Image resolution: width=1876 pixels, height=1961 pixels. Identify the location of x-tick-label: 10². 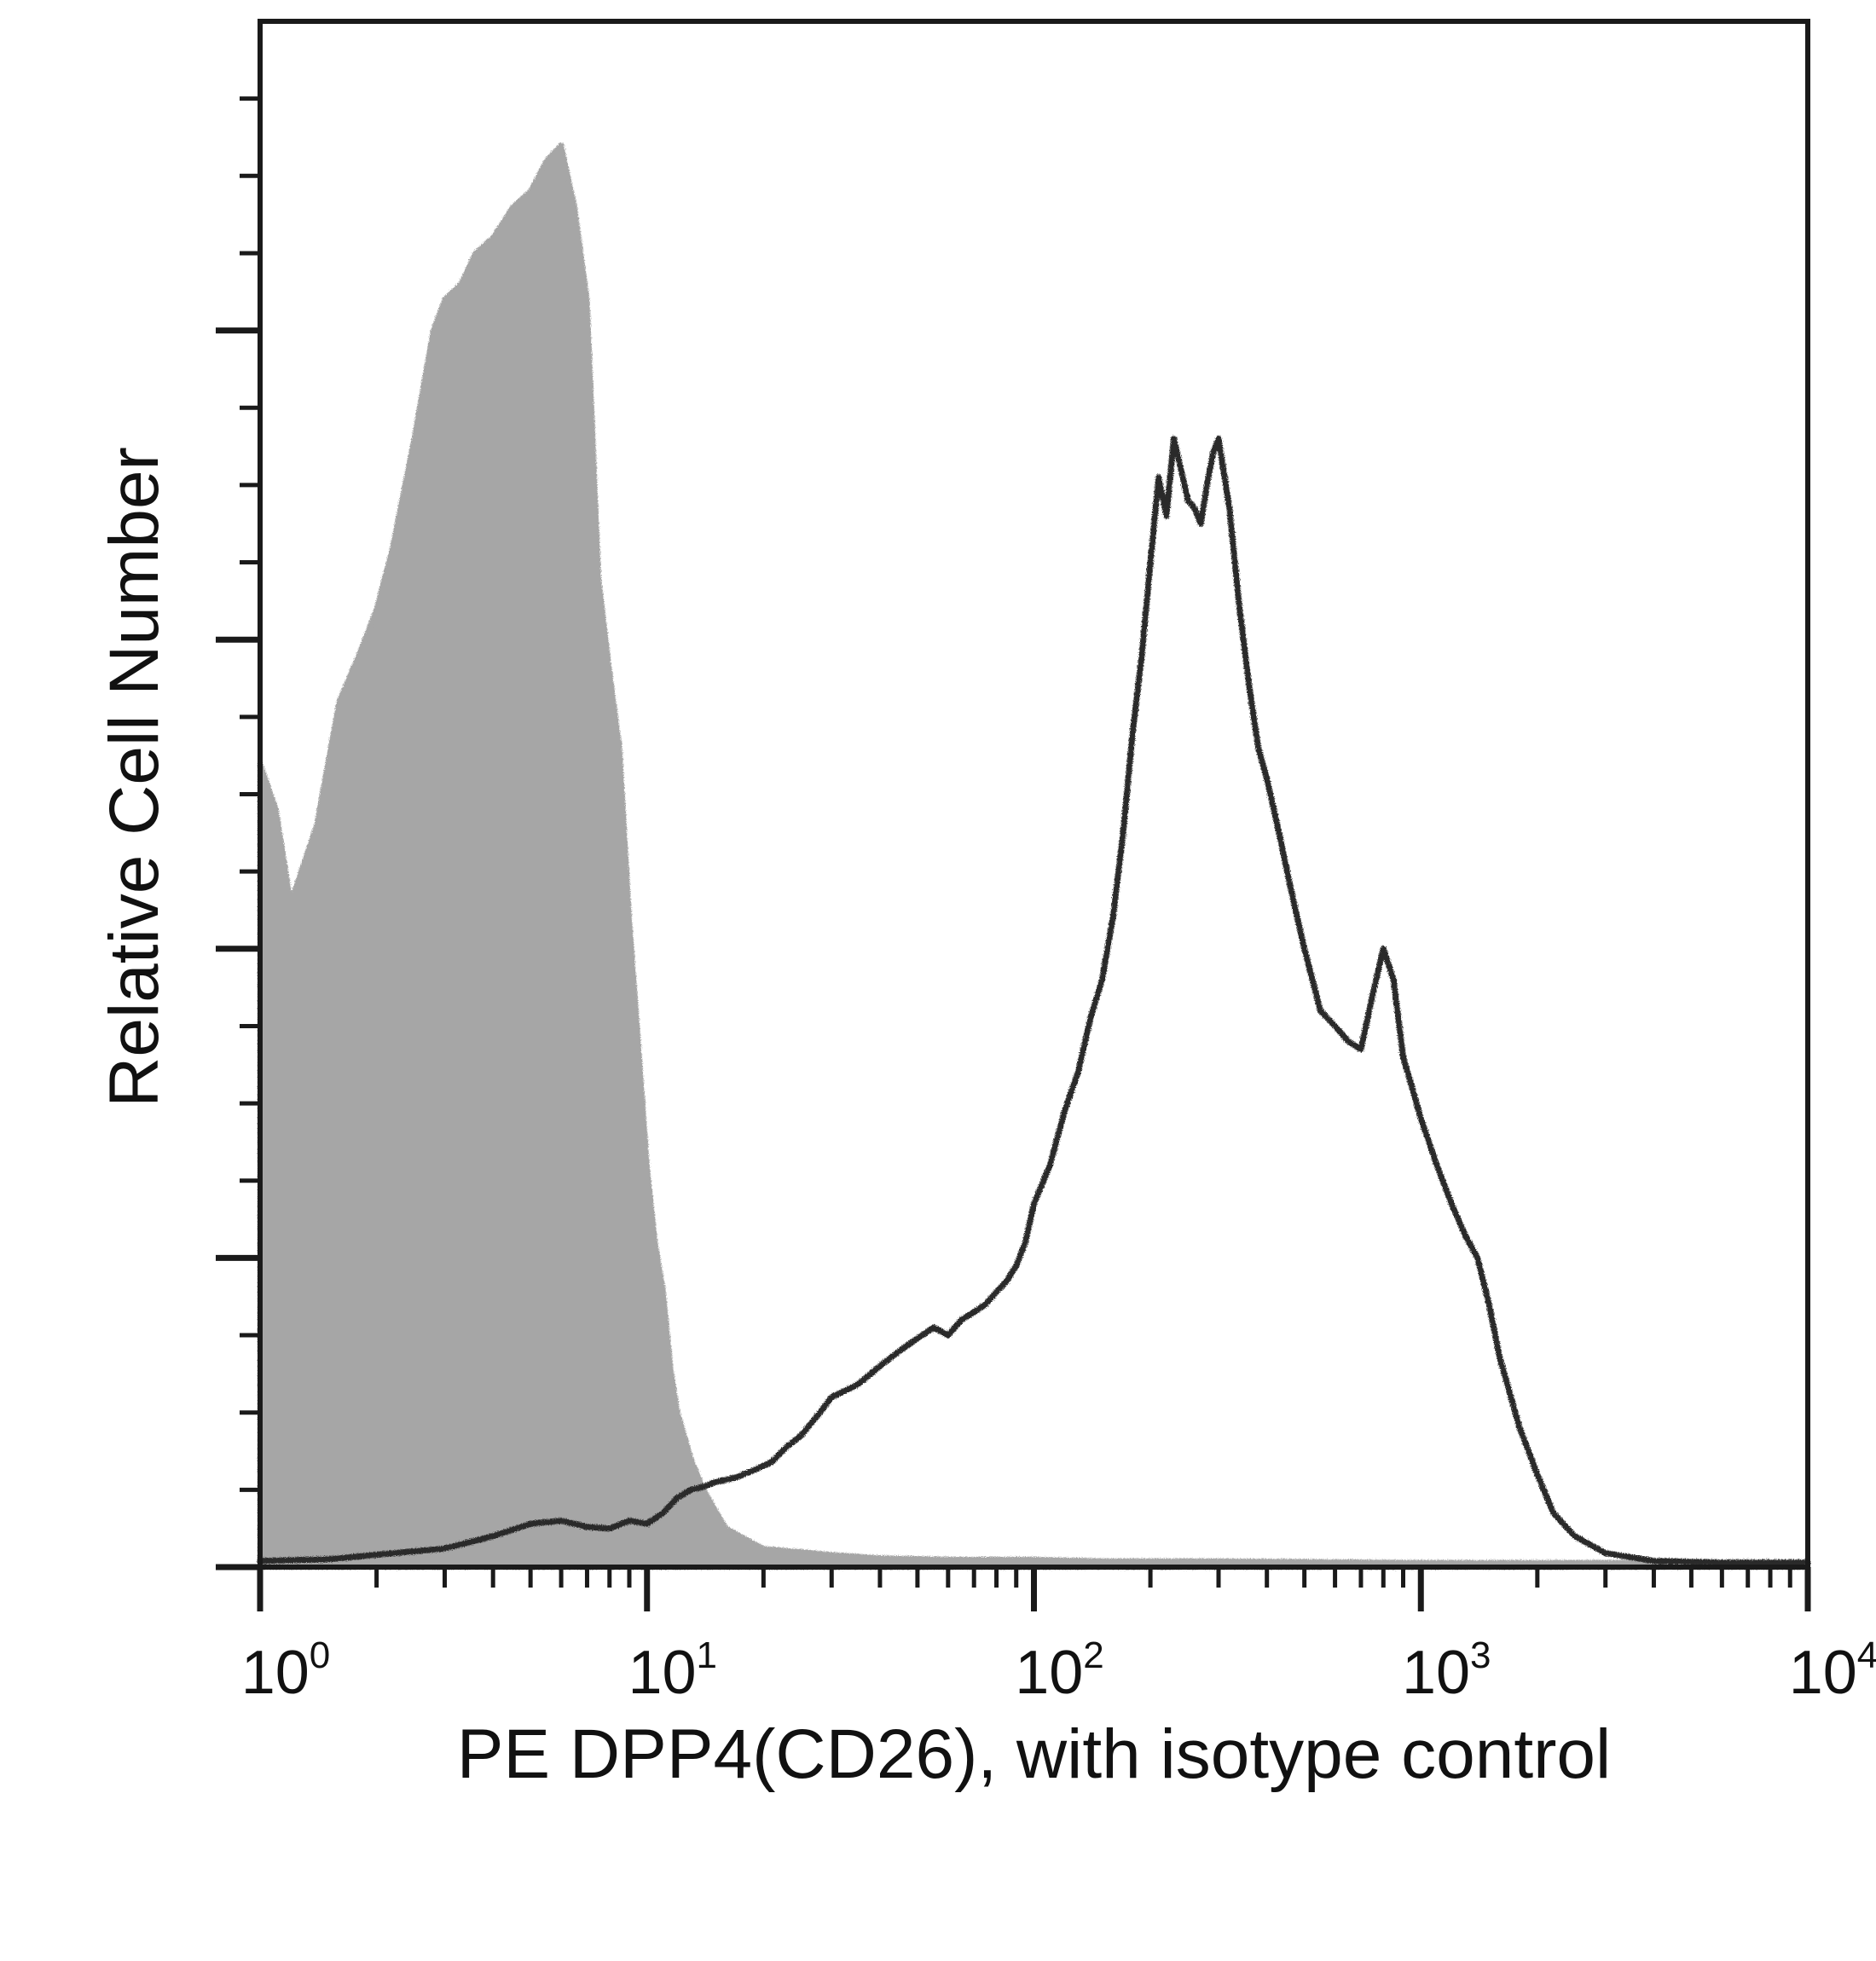
(1059, 1670).